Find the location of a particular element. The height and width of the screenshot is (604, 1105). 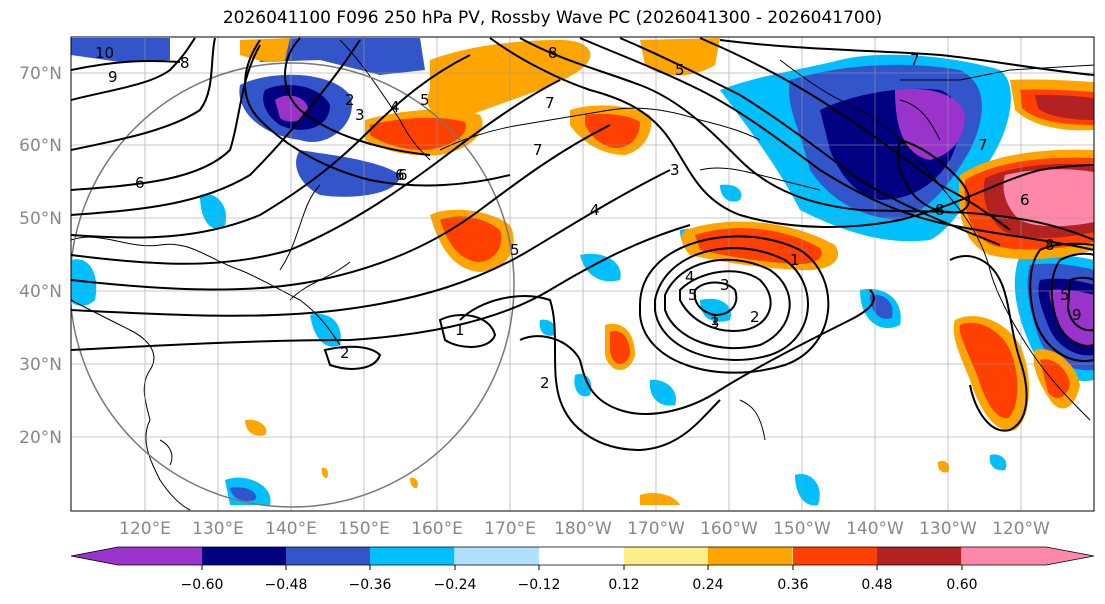

colorbar-tick-label: 0.48 is located at coordinates (876, 585).